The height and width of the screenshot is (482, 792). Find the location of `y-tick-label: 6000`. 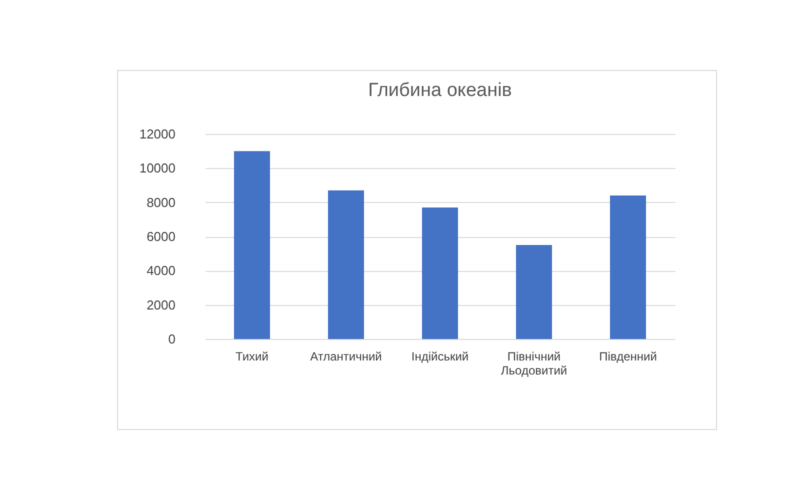

y-tick-label: 6000 is located at coordinates (161, 236).